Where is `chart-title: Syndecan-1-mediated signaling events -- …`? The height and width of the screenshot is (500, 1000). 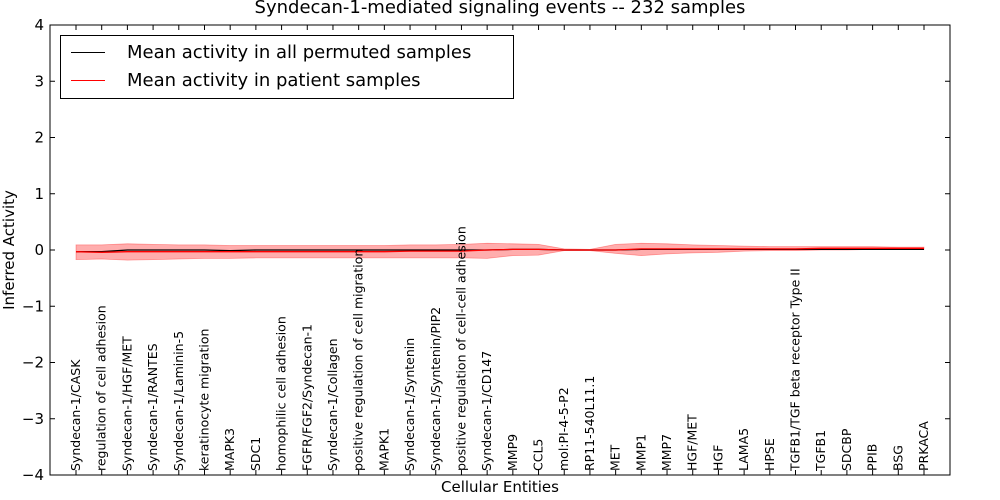
chart-title: Syndecan-1-mediated signaling events -- … is located at coordinates (500, 9).